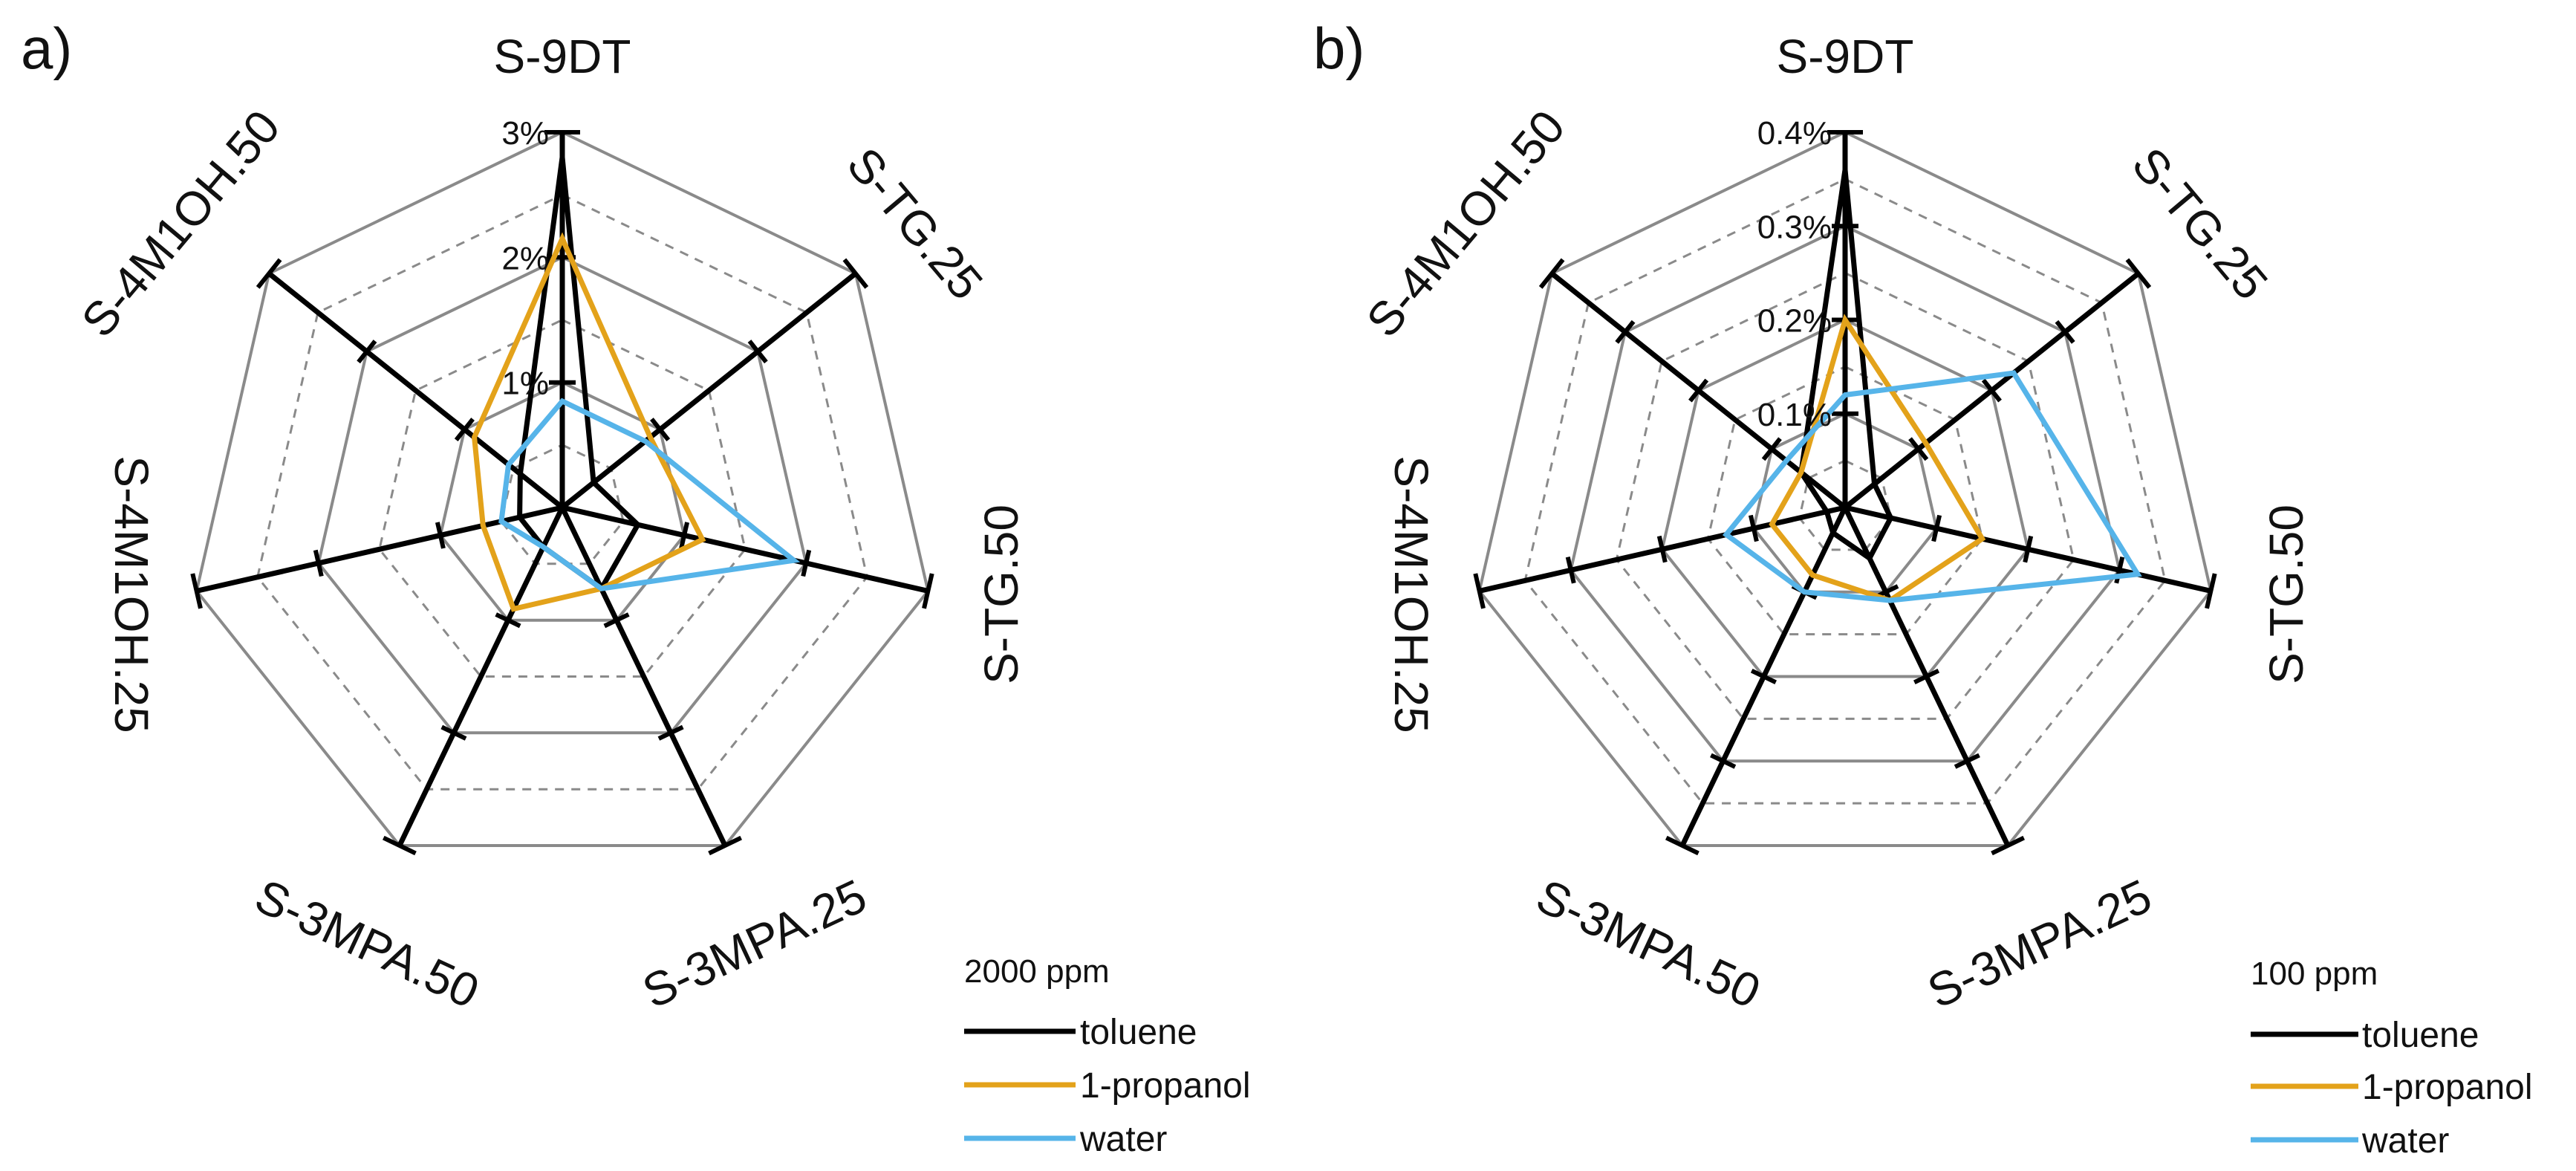  I want to click on legend-b: 100 ppm toluene 1-propanol water, so click(2392, 1058).